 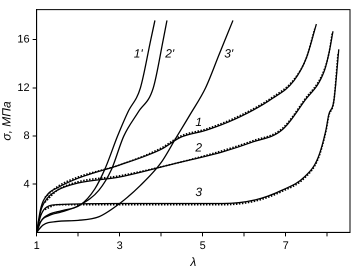 What do you see at coordinates (27, 136) in the screenshot?
I see `y-tick-label: 8` at bounding box center [27, 136].